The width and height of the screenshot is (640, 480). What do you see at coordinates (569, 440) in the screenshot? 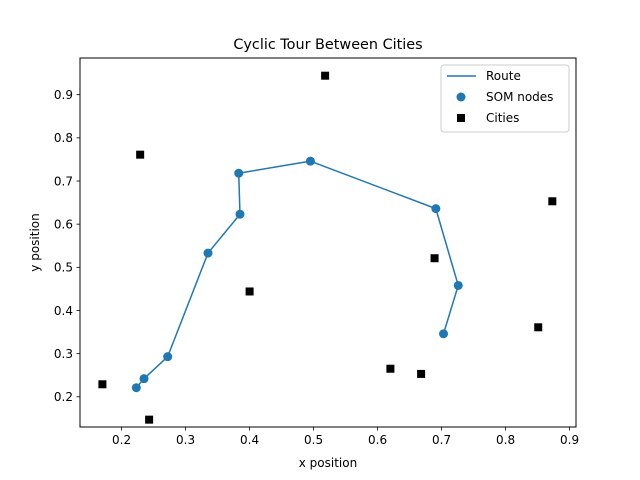
I see `x-tick-label-7: 0.9` at bounding box center [569, 440].